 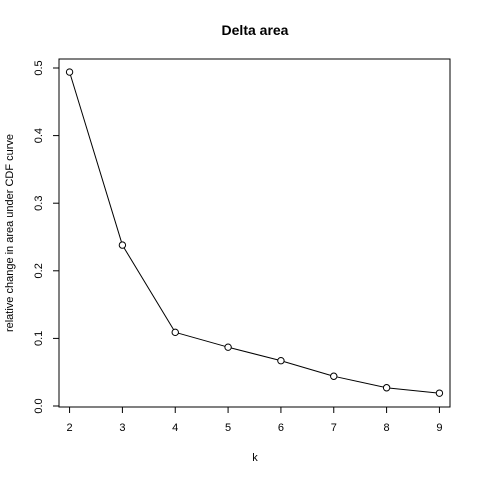 I want to click on x-tick-label: 7, so click(x=334, y=428).